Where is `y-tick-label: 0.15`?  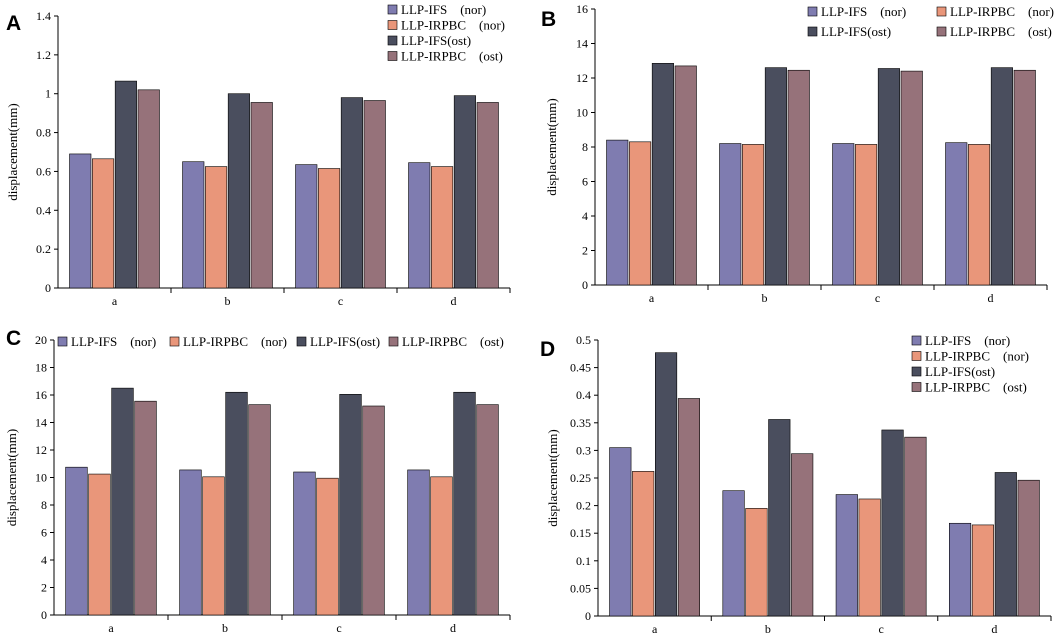
y-tick-label: 0.15 is located at coordinates (580, 533).